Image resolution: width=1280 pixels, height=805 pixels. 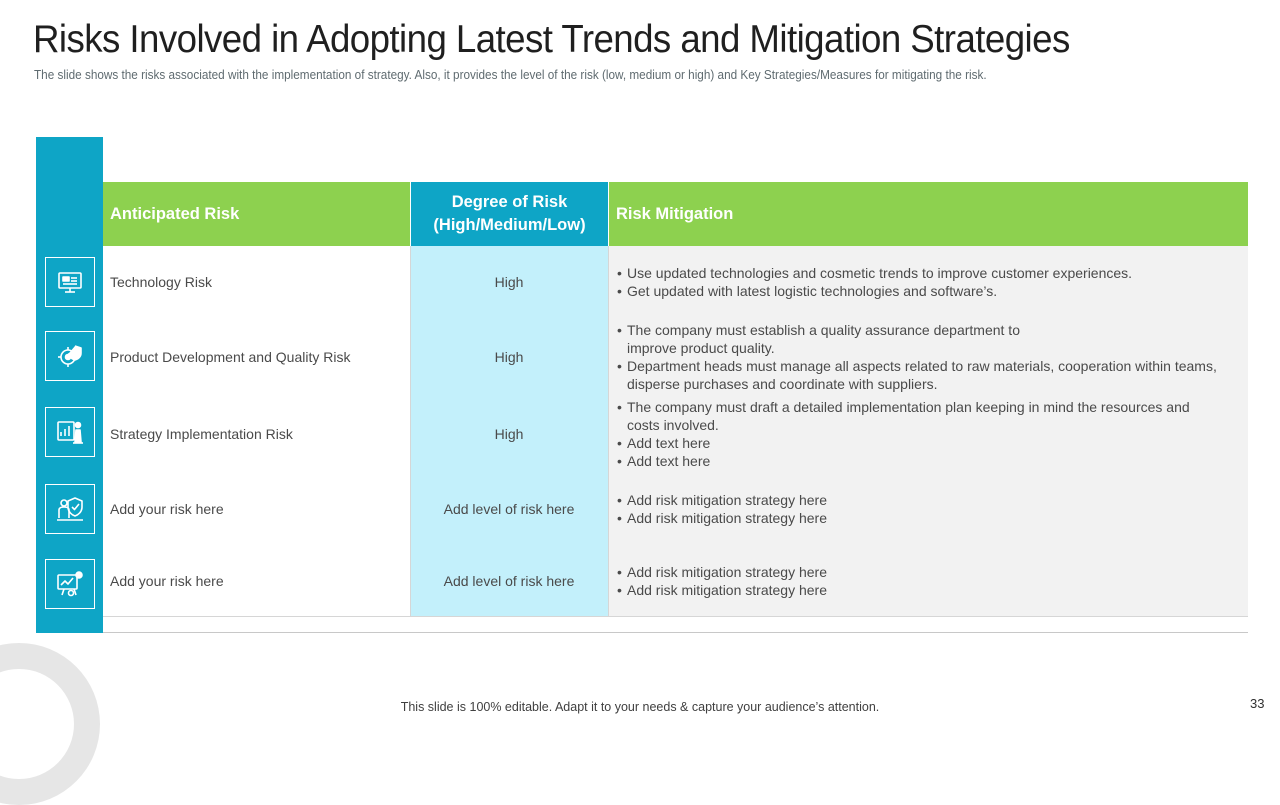 I want to click on decorative-arc-hole, so click(x=37, y=724).